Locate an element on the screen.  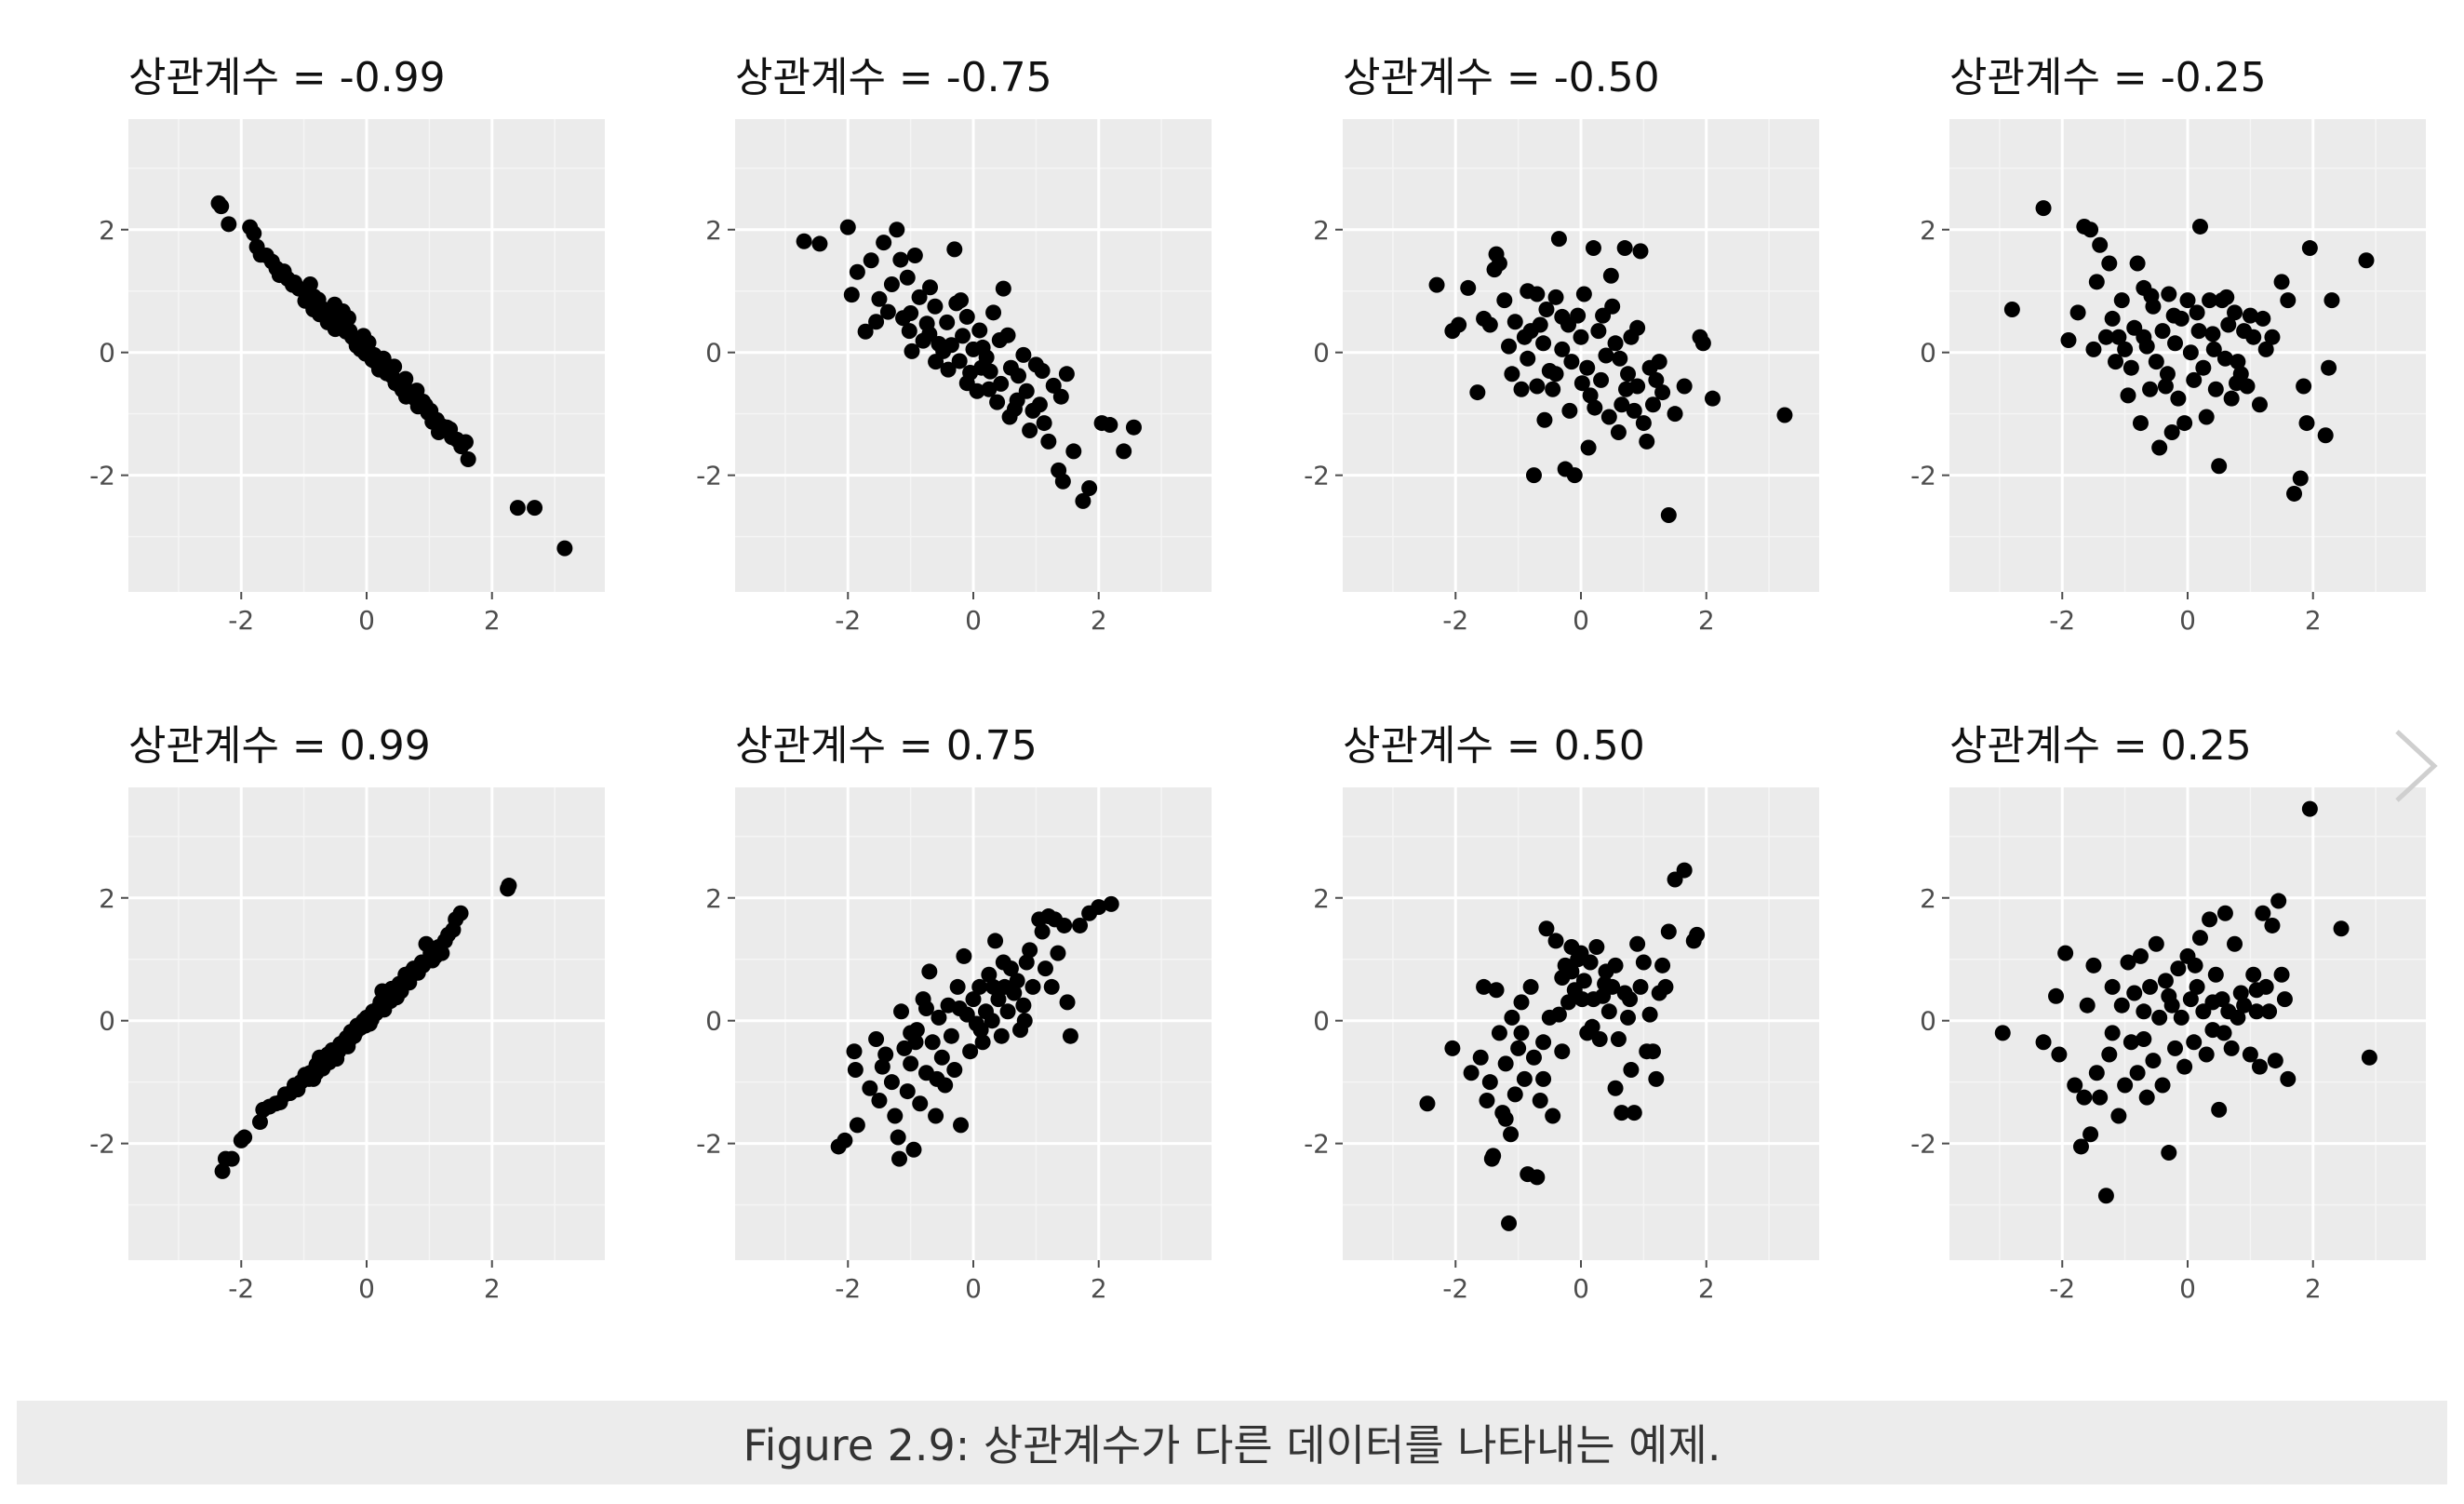
scatter-panel-1: 상관계수 = -0.99 -2 0 2 -2 0 2 is located at coordinates (347, 345).